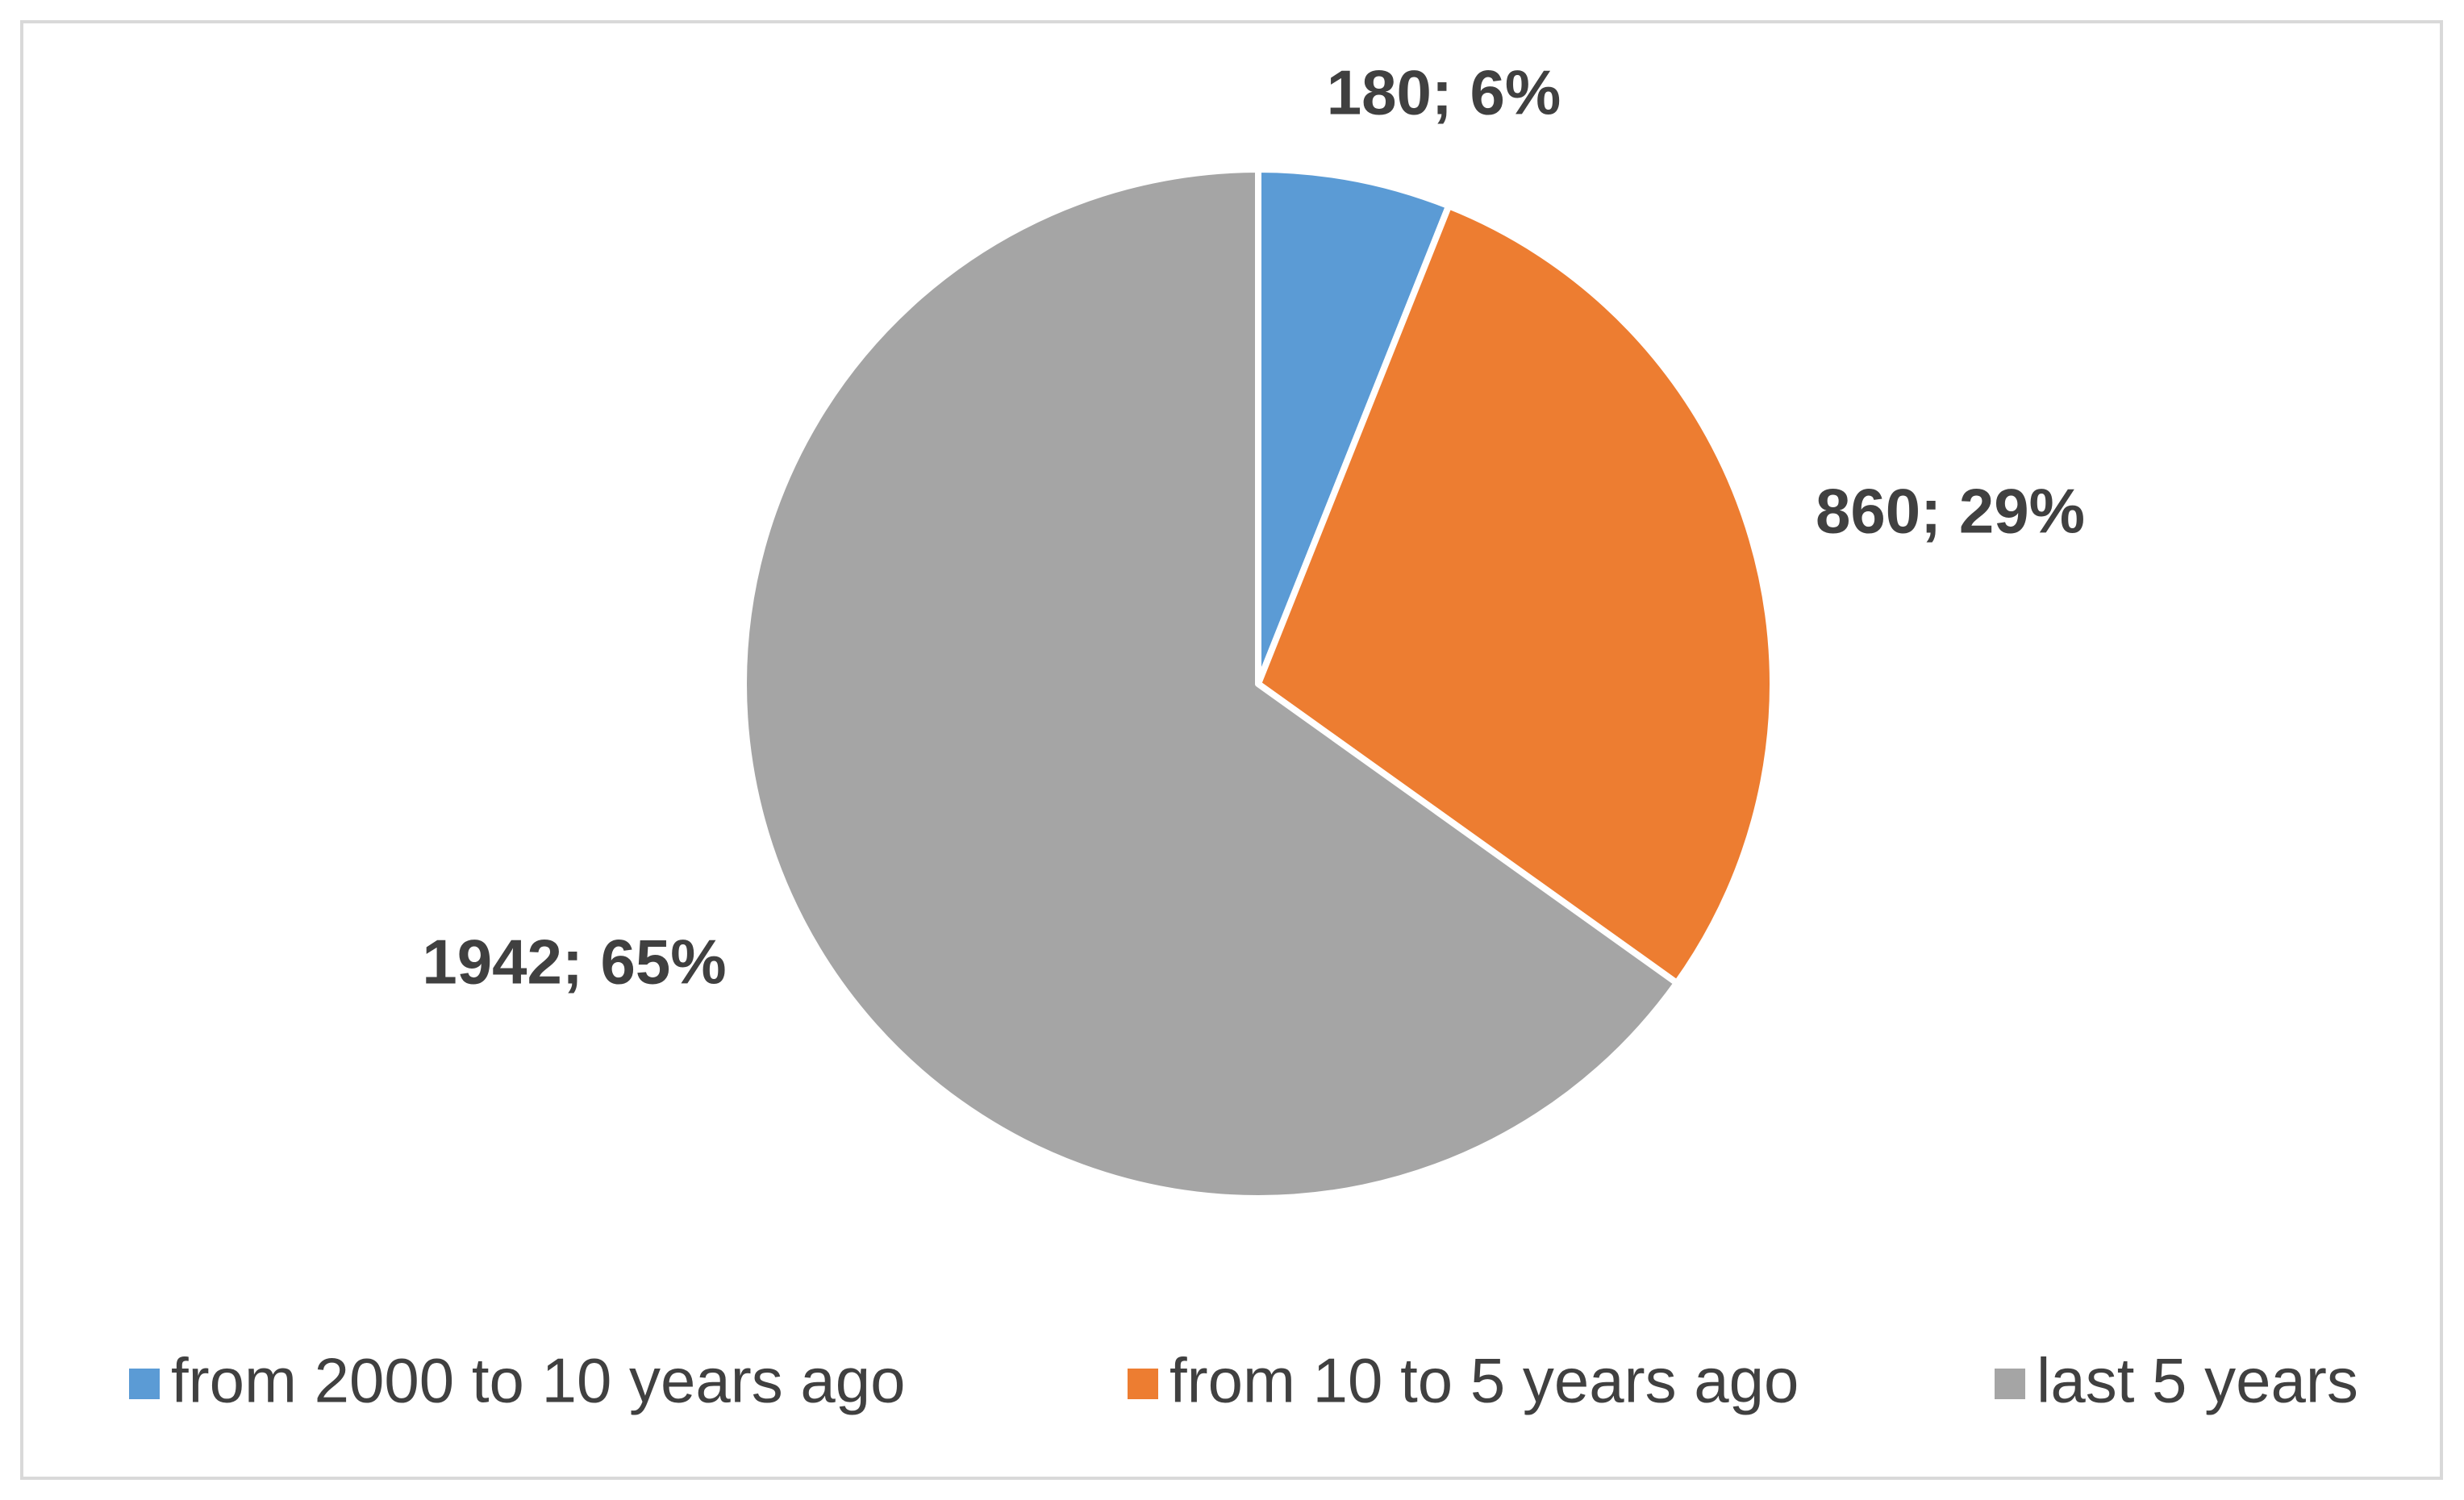 Image resolution: width=2464 pixels, height=1500 pixels. Describe the element at coordinates (1950, 511) in the screenshot. I see `data-label: 860; 29%` at that location.